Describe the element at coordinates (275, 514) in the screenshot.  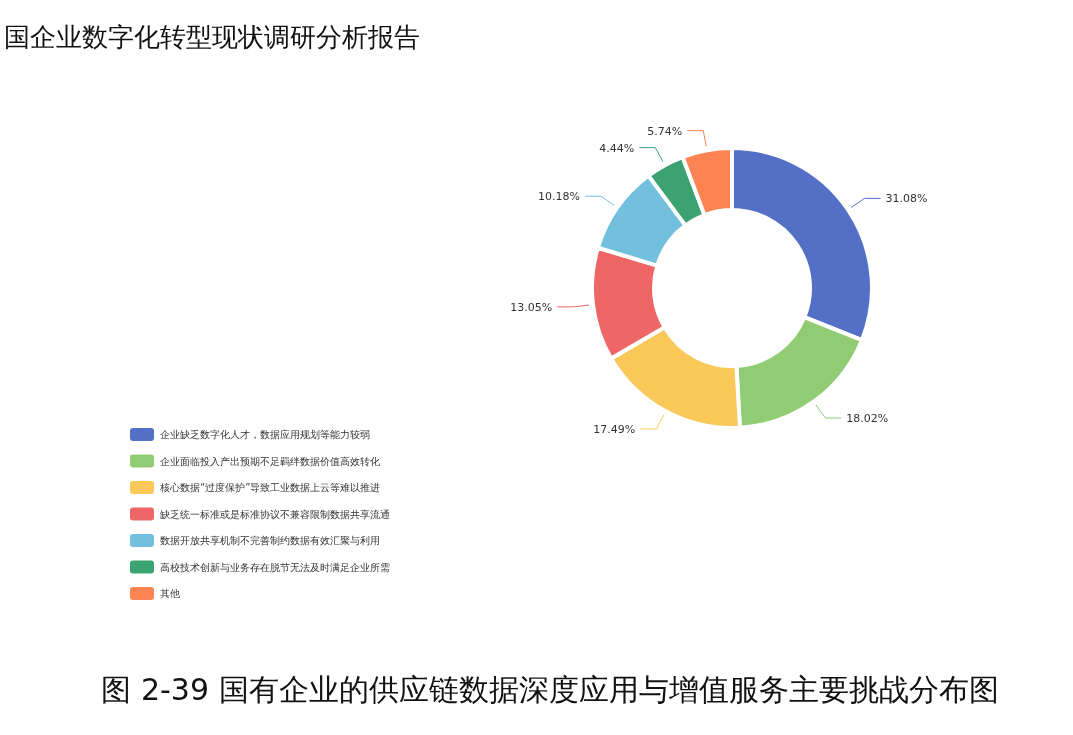
I see `legend-label: 缺乏统一标准或是标准协议不兼容限制数据共享流通` at that location.